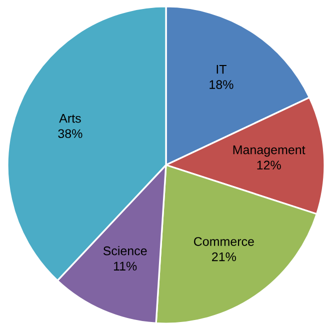 This screenshot has width=332, height=330. What do you see at coordinates (222, 84) in the screenshot?
I see `data-label: 18%` at bounding box center [222, 84].